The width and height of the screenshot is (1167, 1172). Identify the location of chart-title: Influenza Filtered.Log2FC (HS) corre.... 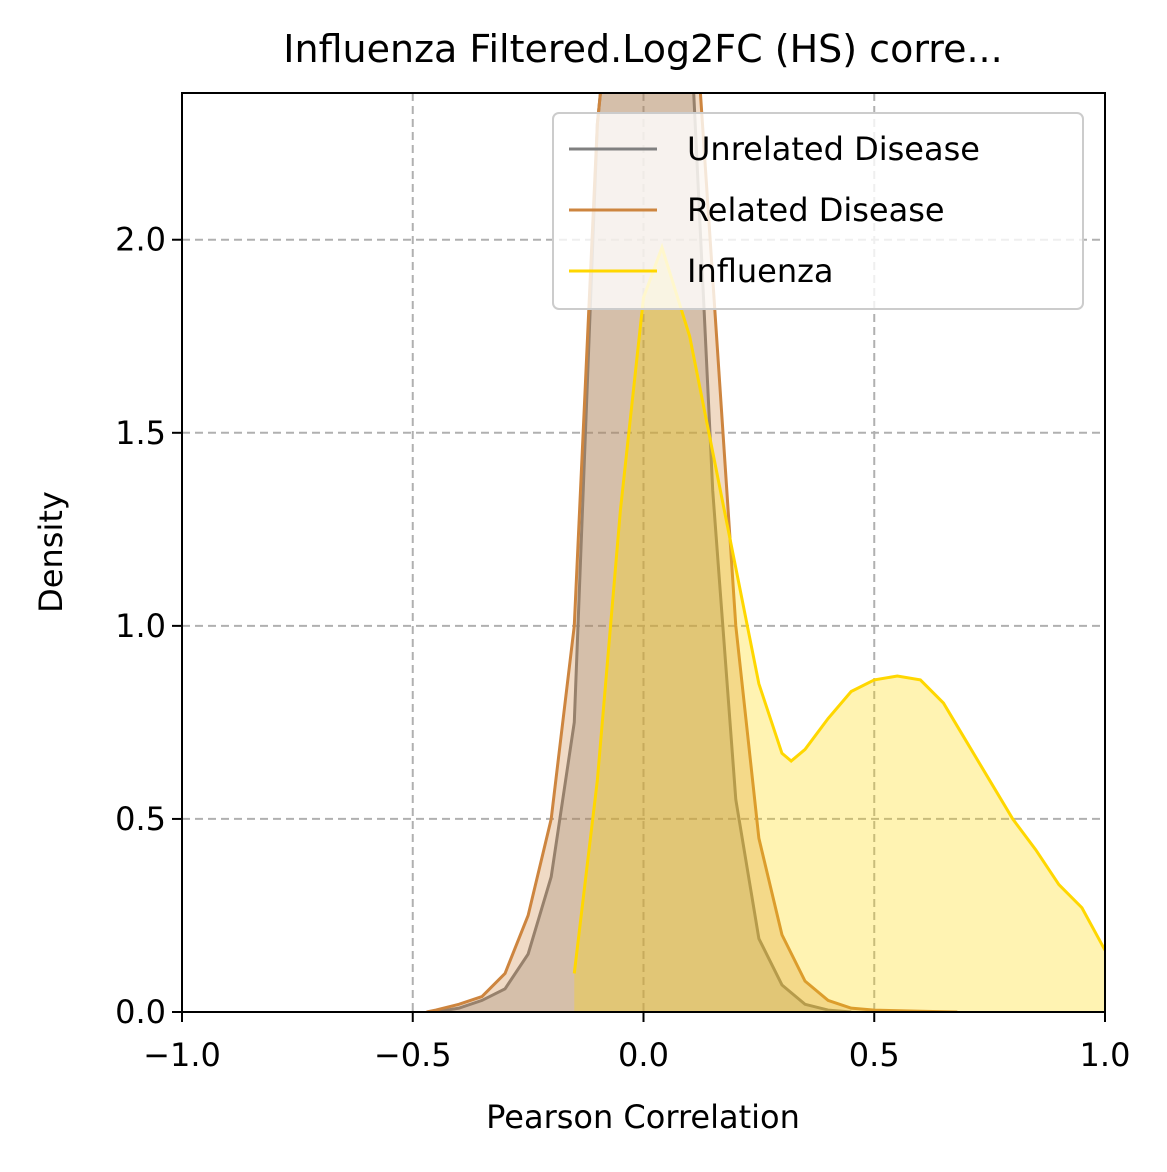
(642, 49).